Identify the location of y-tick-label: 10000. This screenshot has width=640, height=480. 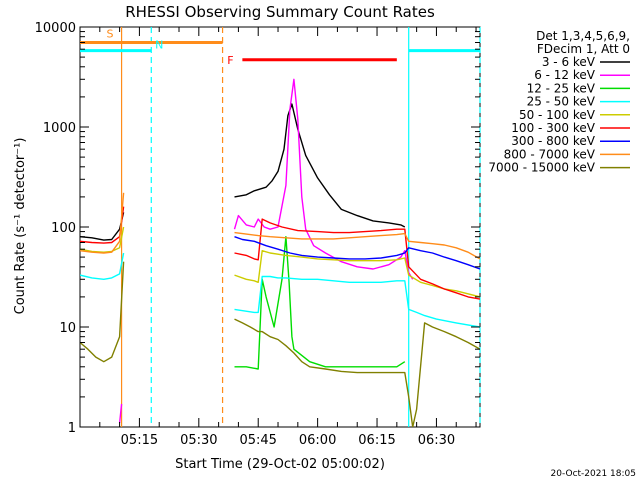
(55, 28).